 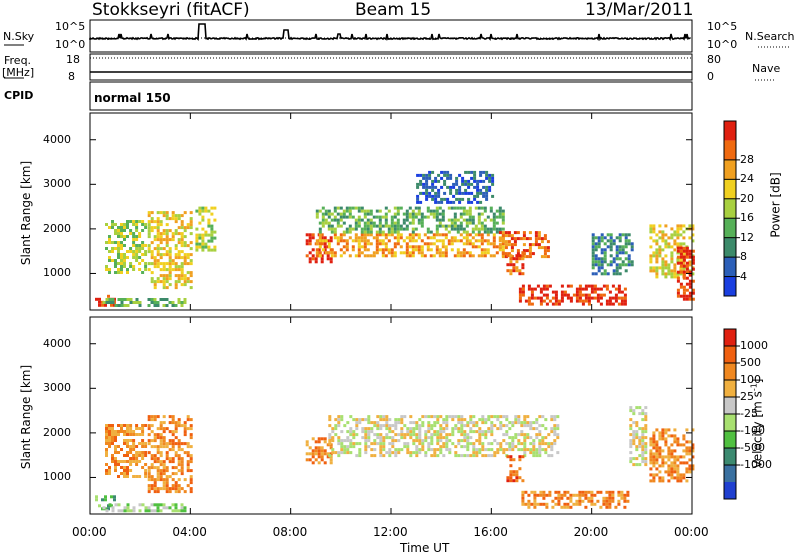 What do you see at coordinates (770, 36) in the screenshot?
I see `nsearch-label: N.Search` at bounding box center [770, 36].